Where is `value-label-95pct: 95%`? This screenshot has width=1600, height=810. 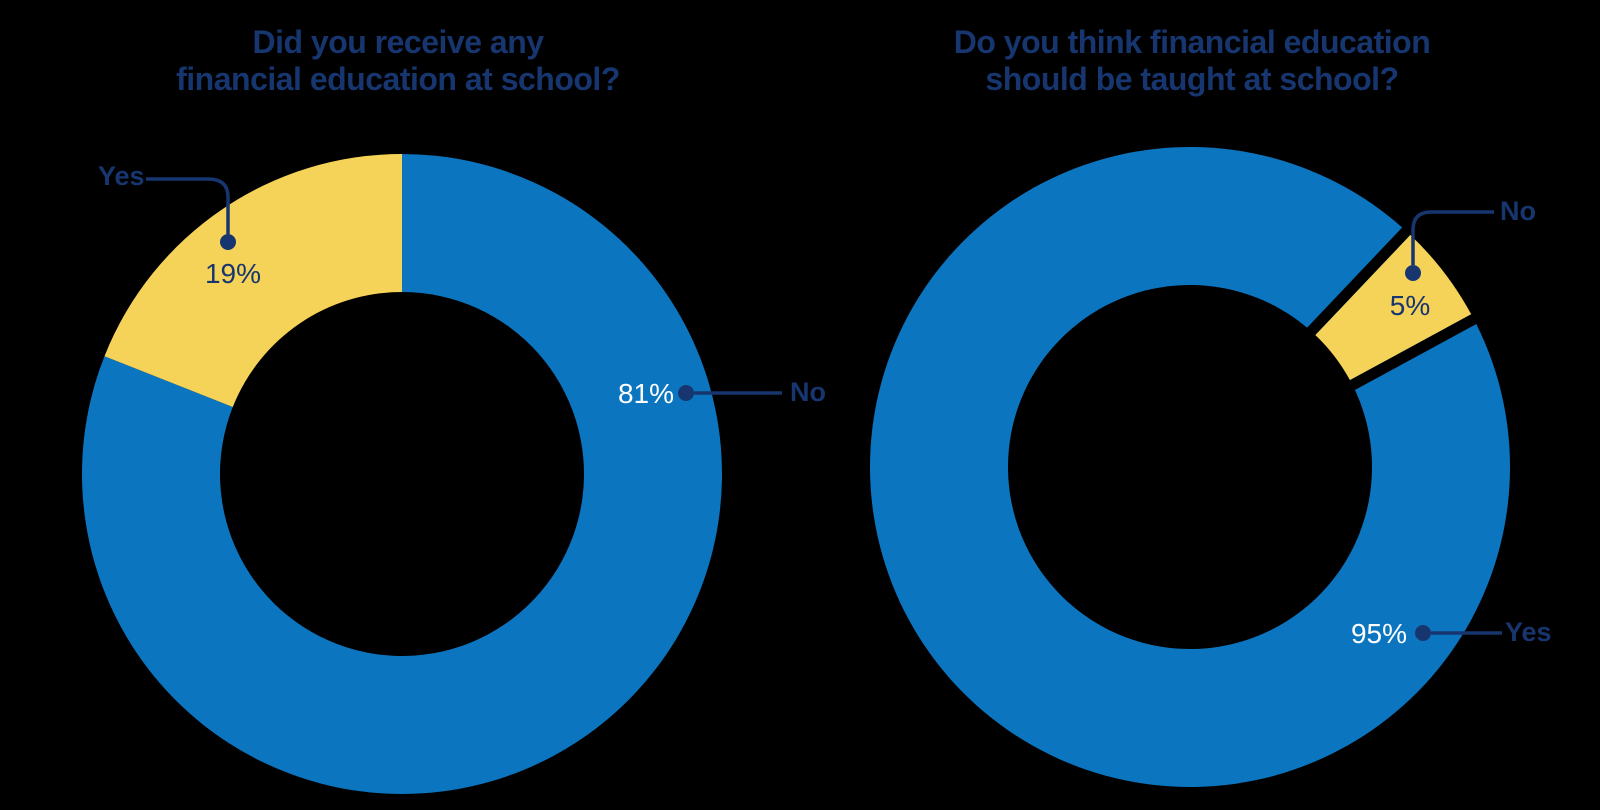 value-label-95pct: 95% is located at coordinates (1379, 633).